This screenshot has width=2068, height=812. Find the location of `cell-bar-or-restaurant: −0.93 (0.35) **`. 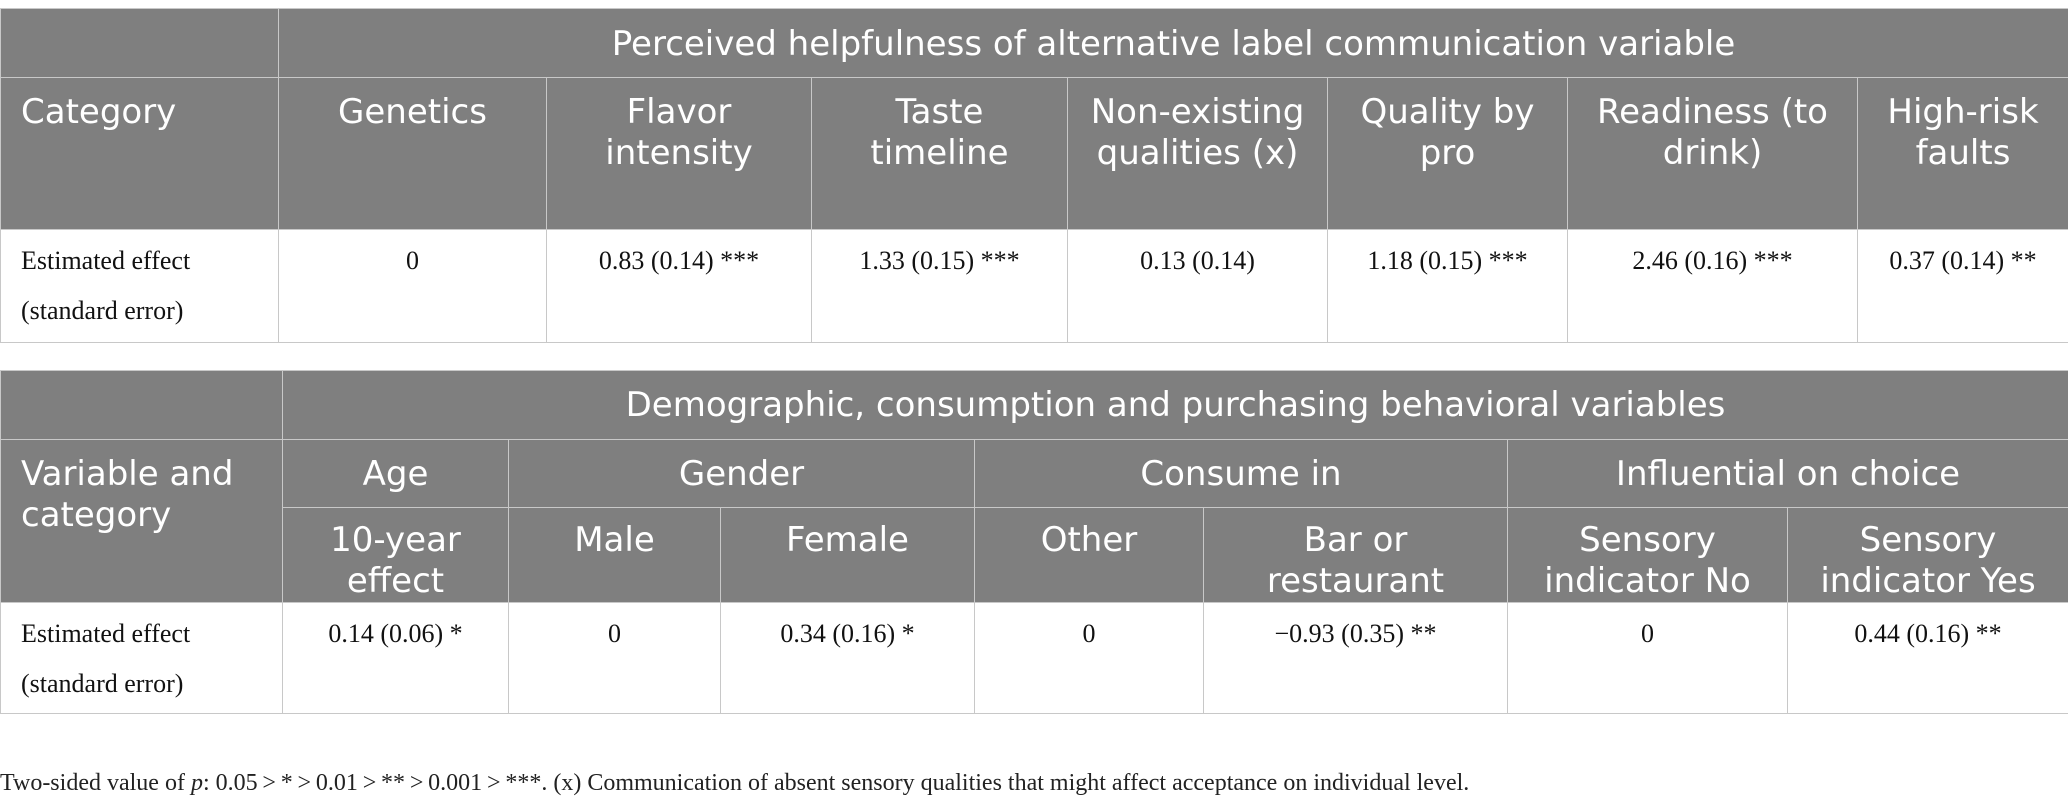

cell-bar-or-restaurant: −0.93 (0.35) ** is located at coordinates (1355, 658).